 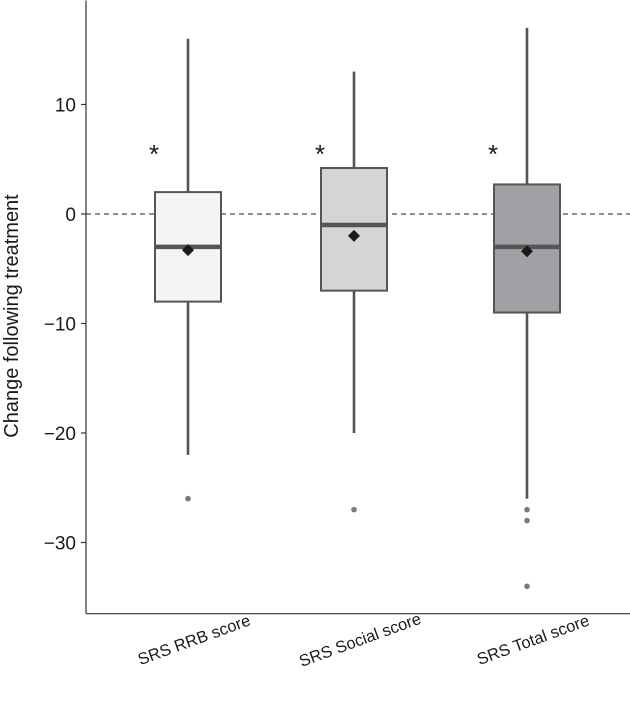 I want to click on y-tick-label: −20, so click(x=60, y=434).